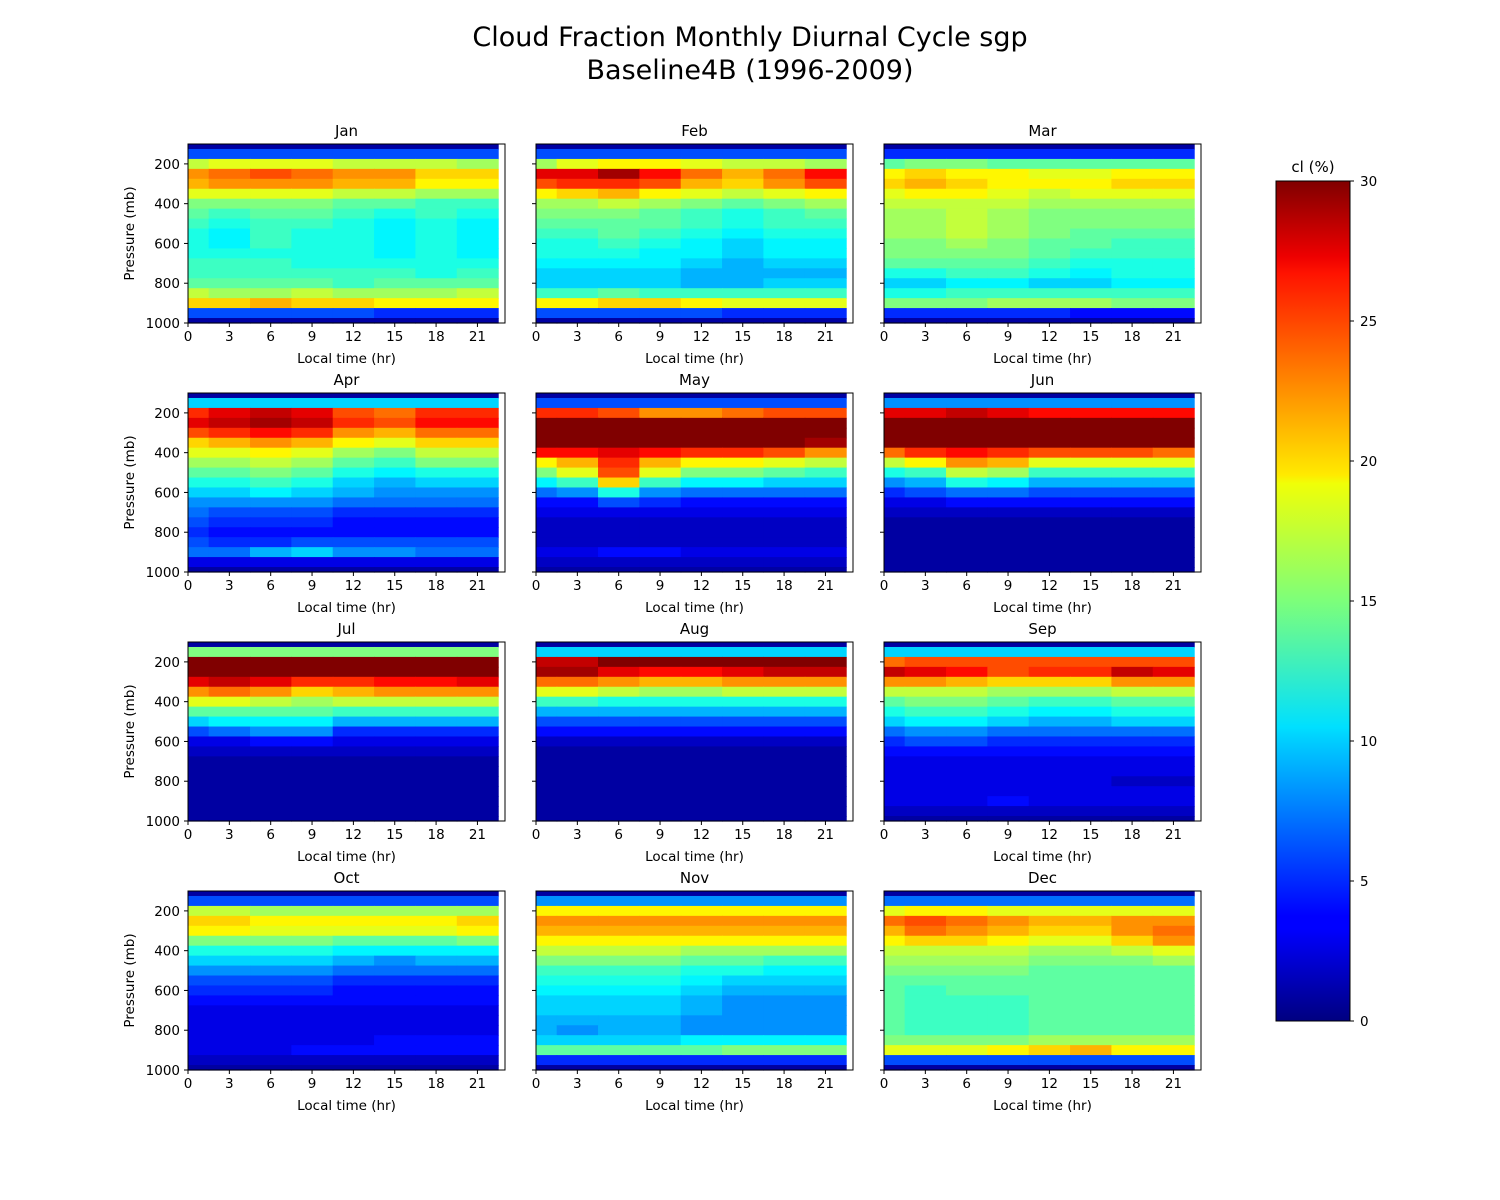 The image size is (1500, 1200). I want to click on x-tick-label: 9, so click(660, 586).